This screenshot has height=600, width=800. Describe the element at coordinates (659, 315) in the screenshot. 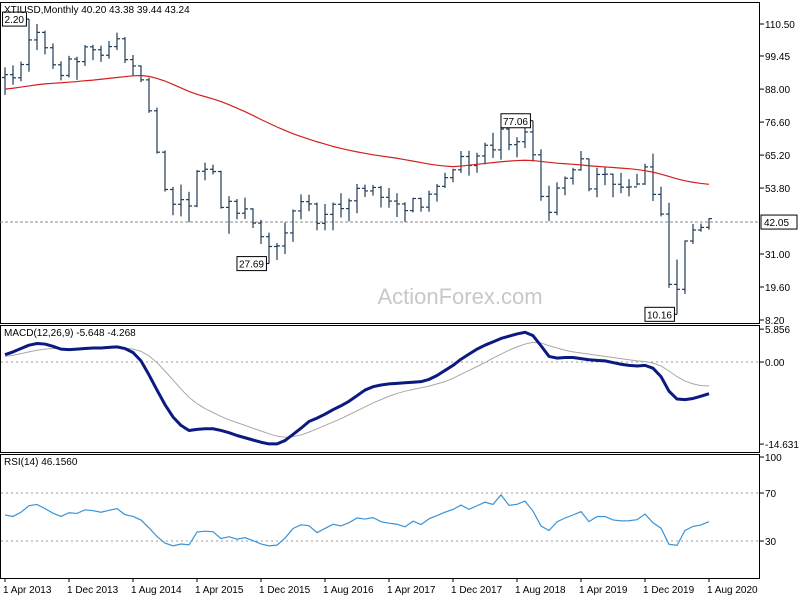

I see `extreme-label: 10.16` at that location.